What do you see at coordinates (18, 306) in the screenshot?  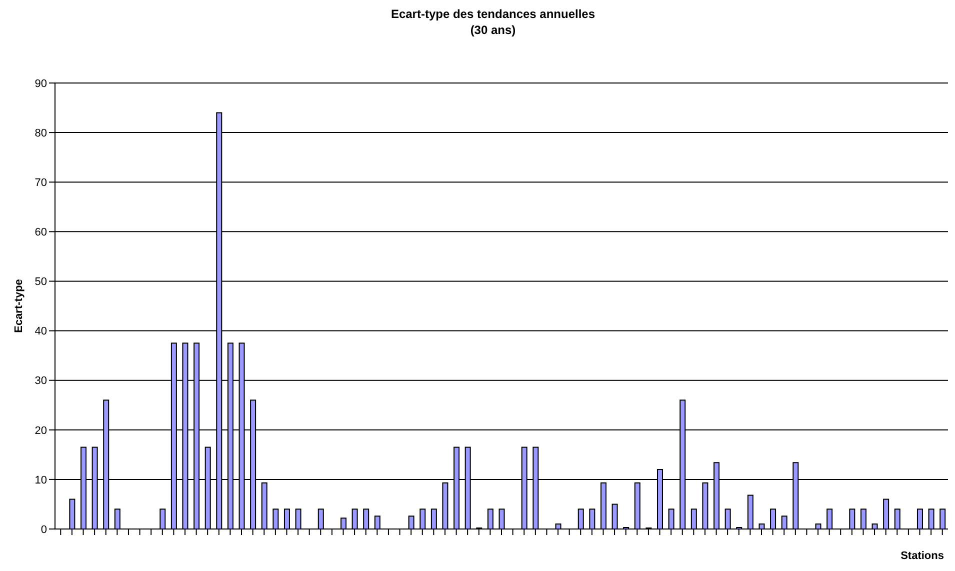 I see `y-axis-title: Ecart-type` at bounding box center [18, 306].